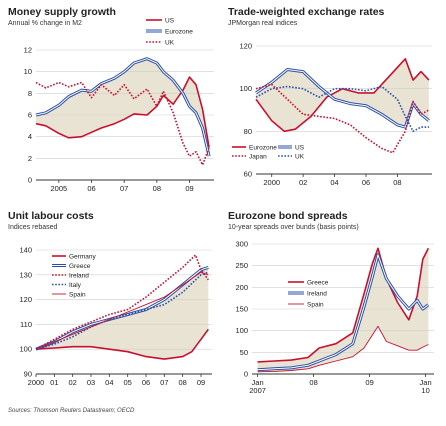  I want to click on y-tick-label: 200, so click(241, 287).